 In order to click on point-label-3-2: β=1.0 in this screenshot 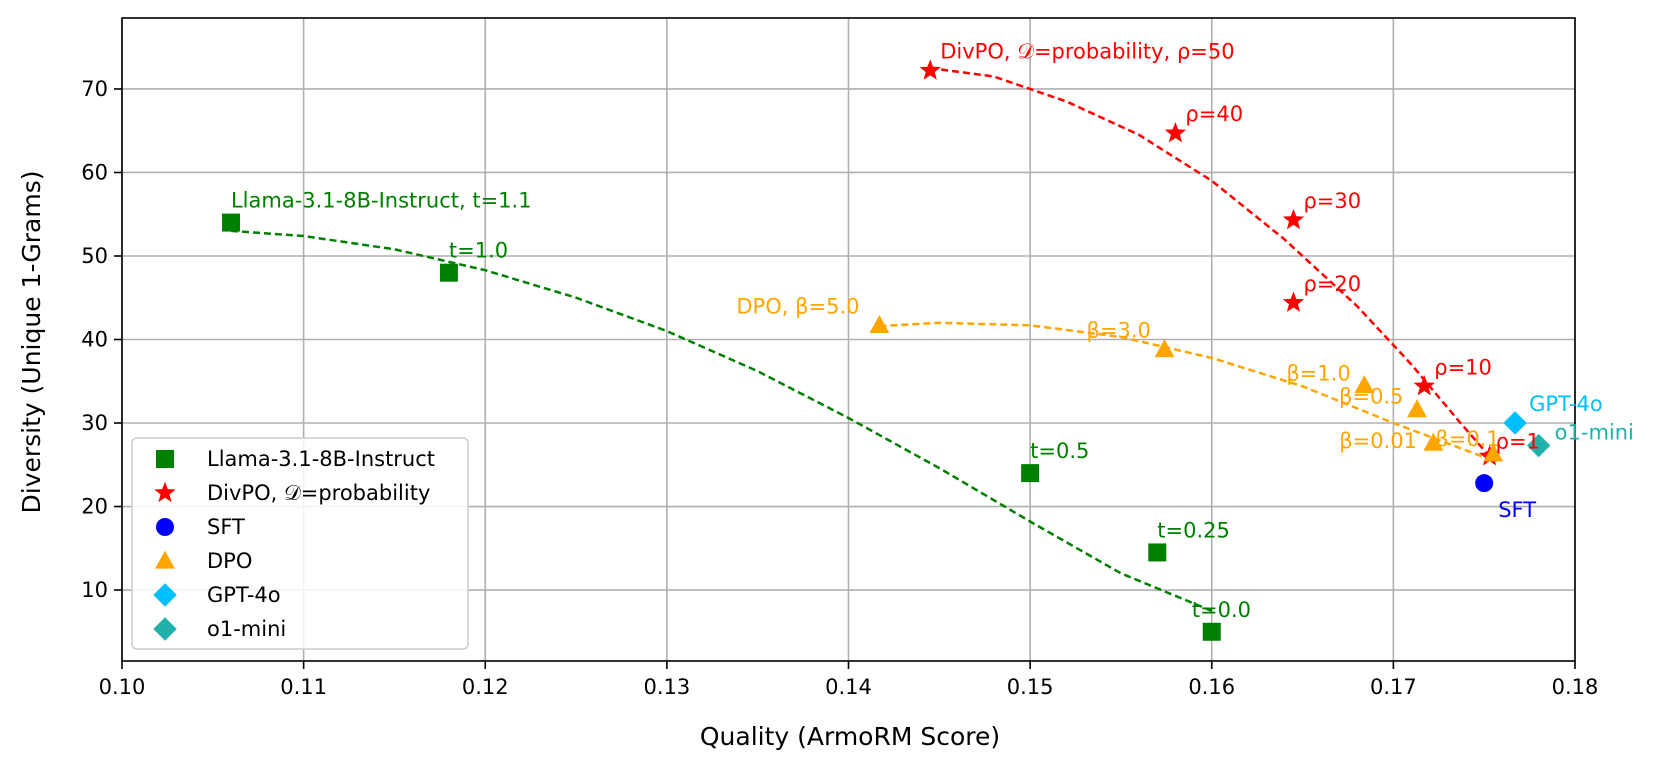, I will do `click(1318, 373)`.